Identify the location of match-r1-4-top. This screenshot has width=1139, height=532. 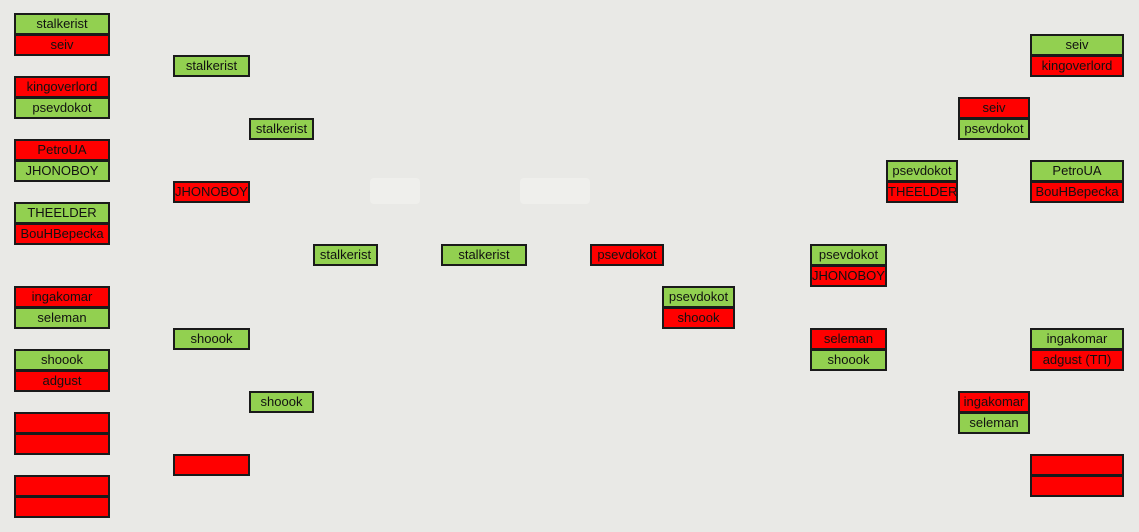
(1077, 465).